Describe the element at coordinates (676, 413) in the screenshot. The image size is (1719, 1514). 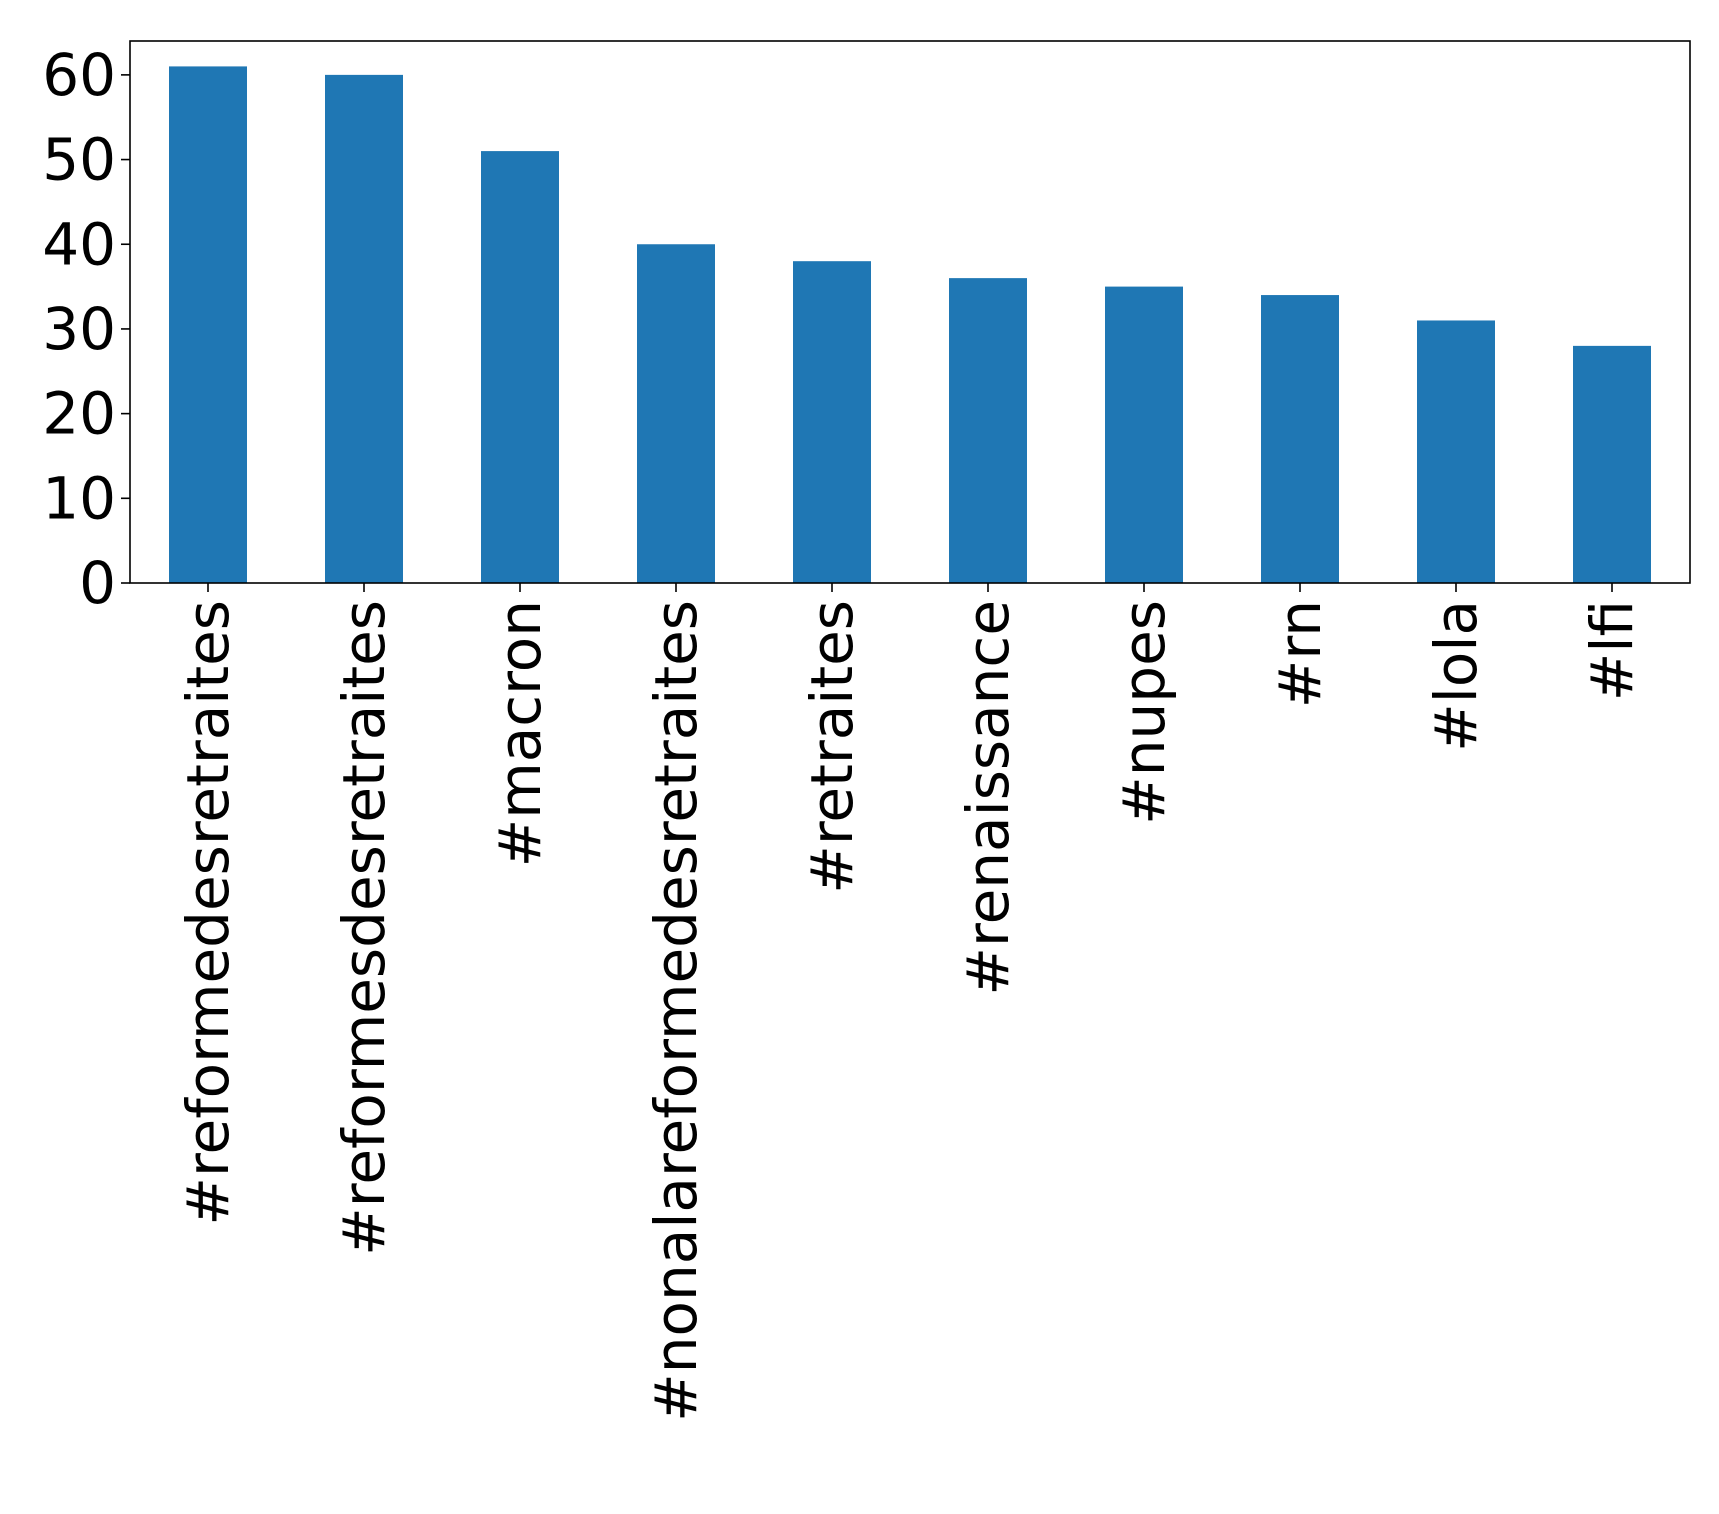
I see `bar-nonalareformedesretraites` at that location.